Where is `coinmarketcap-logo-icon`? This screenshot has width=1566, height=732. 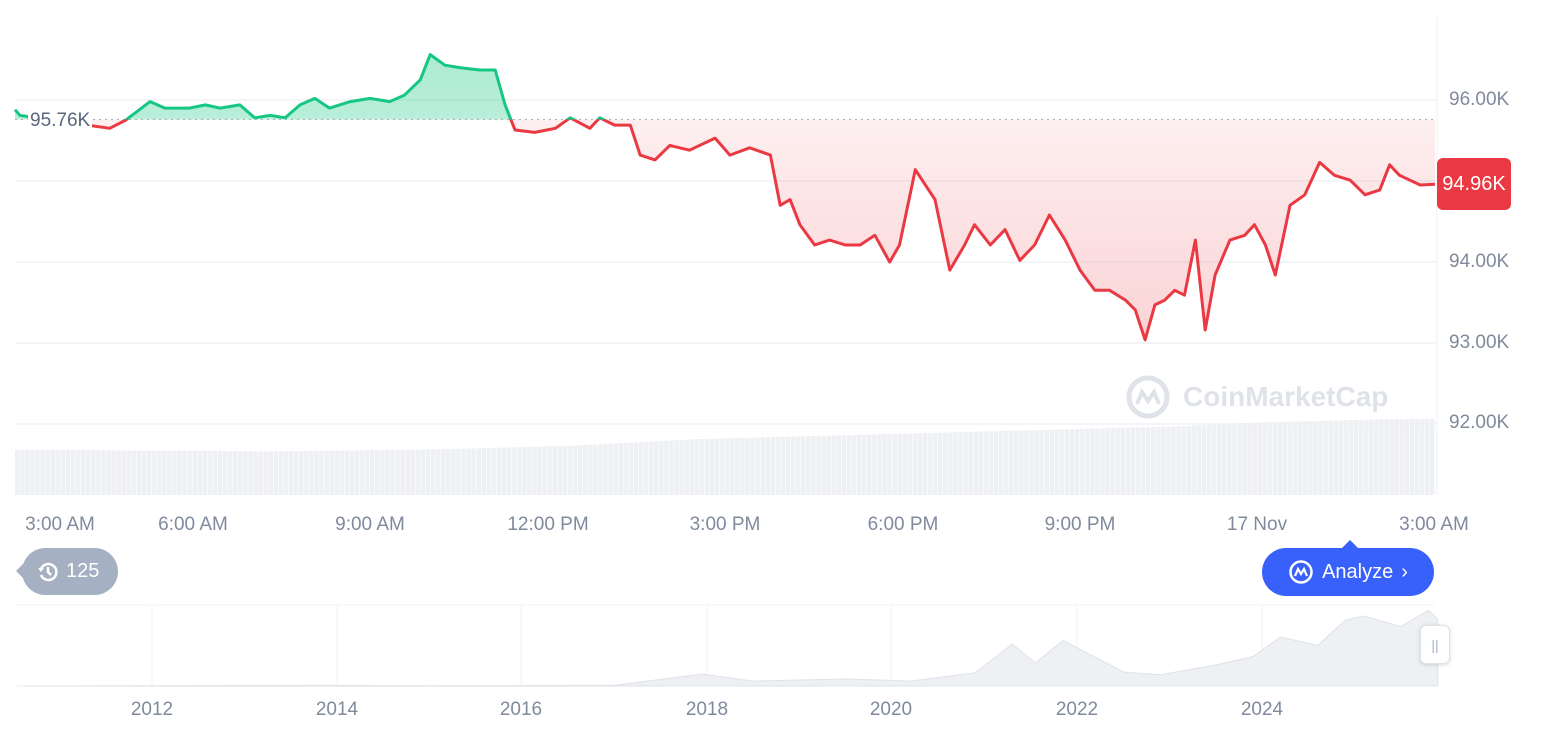 coinmarketcap-logo-icon is located at coordinates (1148, 397).